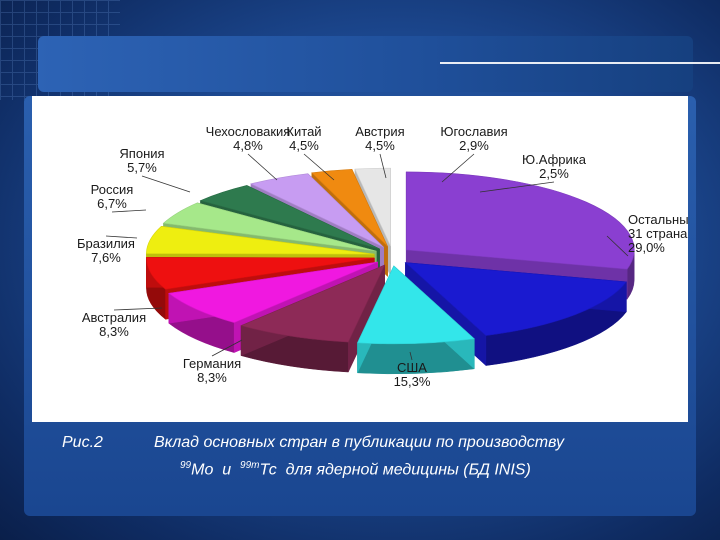  What do you see at coordinates (114, 317) in the screenshot?
I see `slice-name-label: Австралия` at bounding box center [114, 317].